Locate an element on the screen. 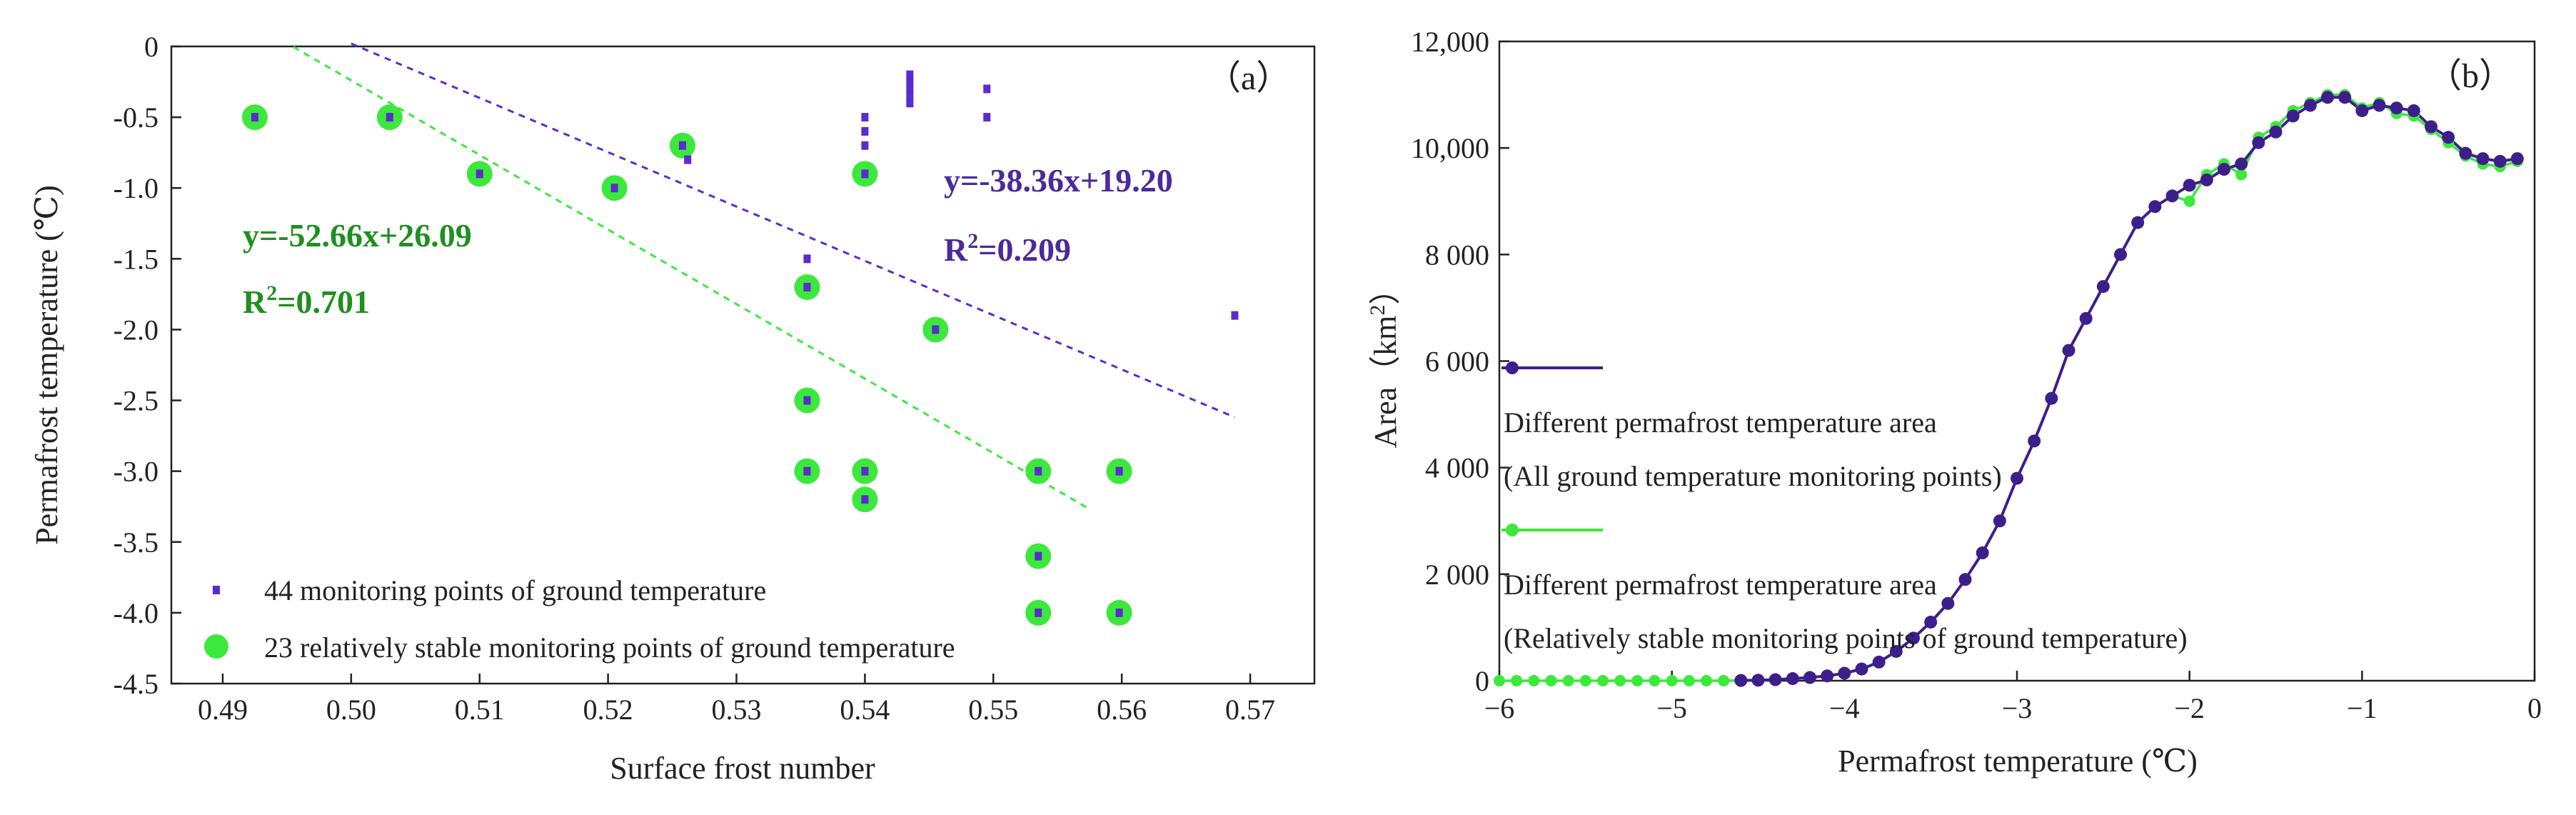  x-tick-label: 0.52 is located at coordinates (608, 710).